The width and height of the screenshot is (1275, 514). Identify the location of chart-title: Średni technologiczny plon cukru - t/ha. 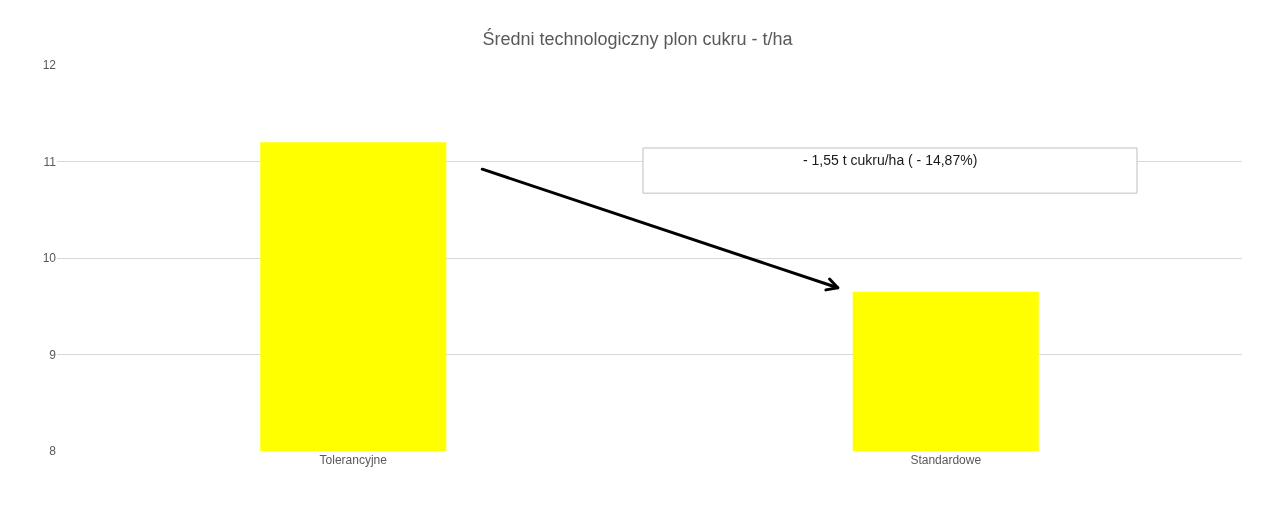
(638, 38).